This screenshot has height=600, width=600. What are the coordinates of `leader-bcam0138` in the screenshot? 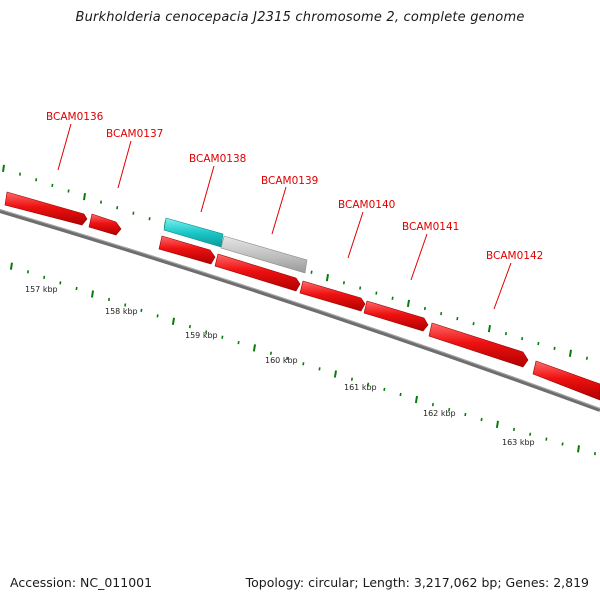 It's located at (207, 189).